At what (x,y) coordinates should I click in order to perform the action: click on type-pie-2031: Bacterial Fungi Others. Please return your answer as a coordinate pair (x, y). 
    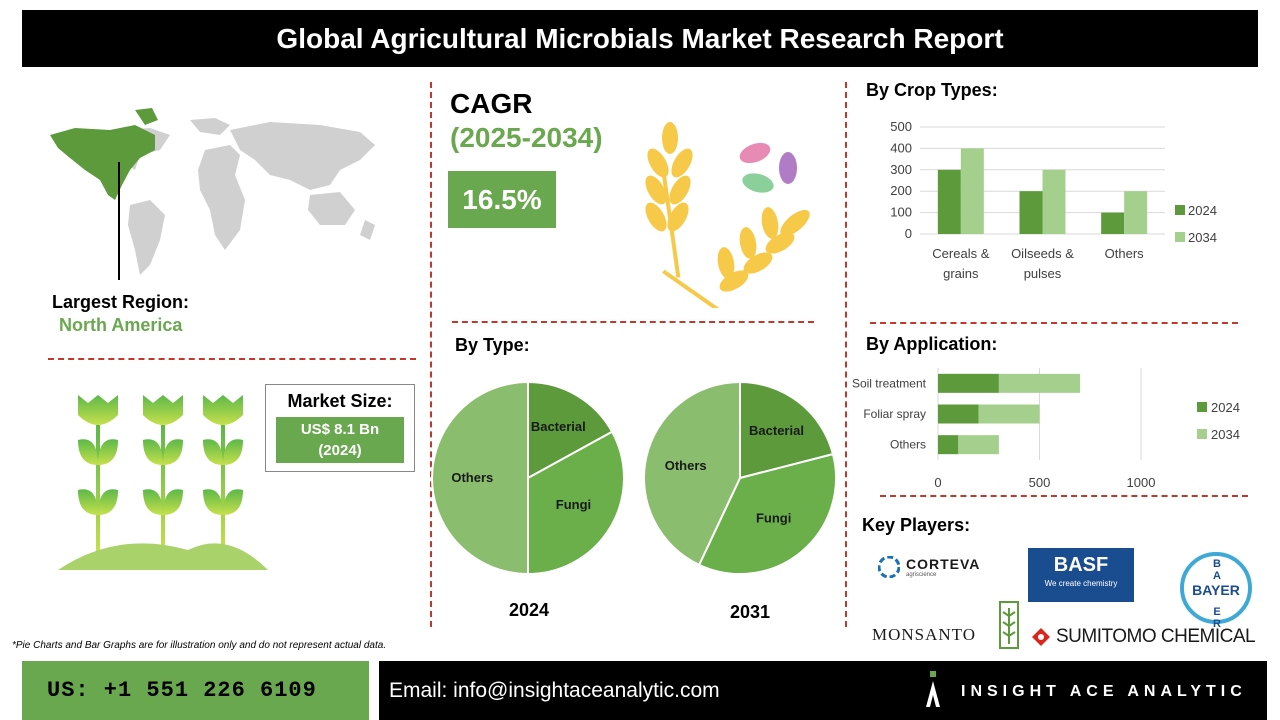
    Looking at the image, I should click on (740, 477).